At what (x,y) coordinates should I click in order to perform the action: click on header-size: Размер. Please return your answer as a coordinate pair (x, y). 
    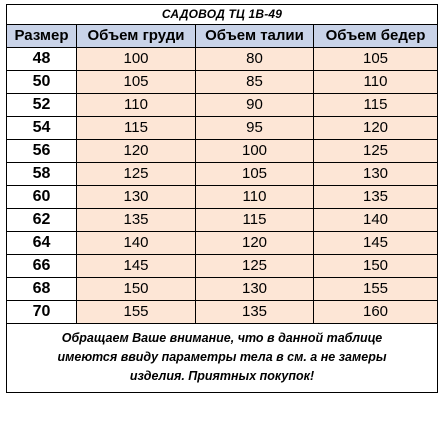
    Looking at the image, I should click on (41, 36).